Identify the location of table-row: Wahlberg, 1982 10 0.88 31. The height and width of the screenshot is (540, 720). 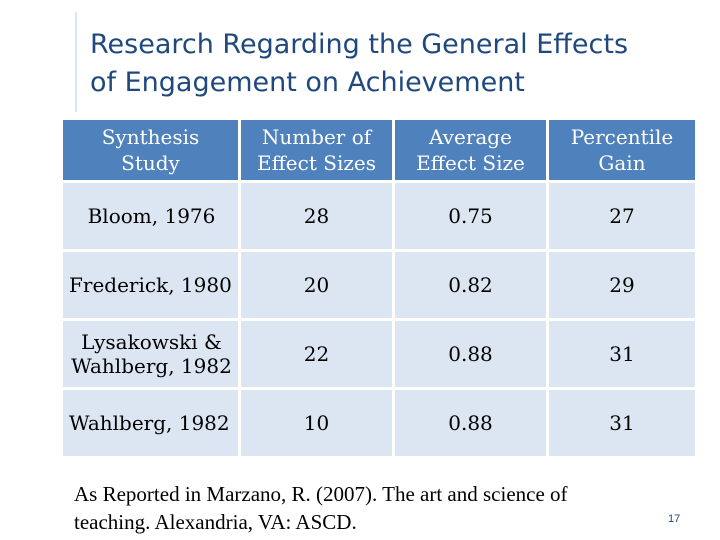
(379, 423).